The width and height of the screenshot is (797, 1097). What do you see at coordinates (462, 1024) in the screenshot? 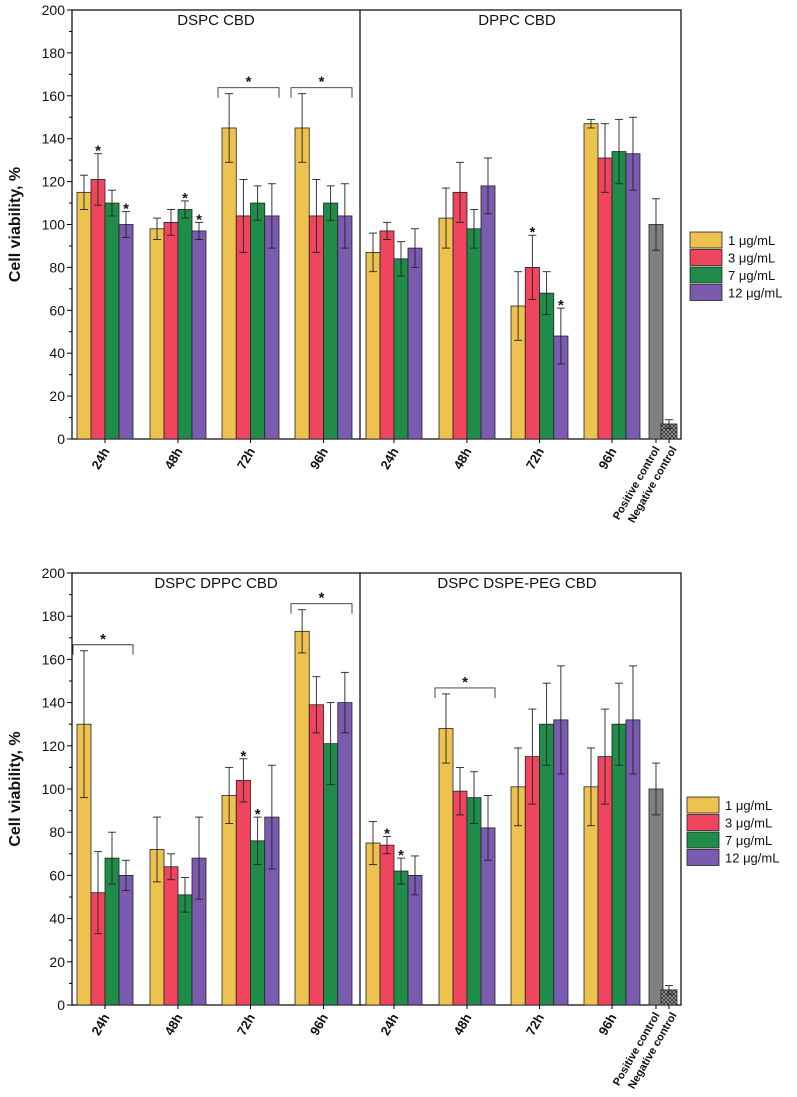
I see `x-tick-label: 48h` at bounding box center [462, 1024].